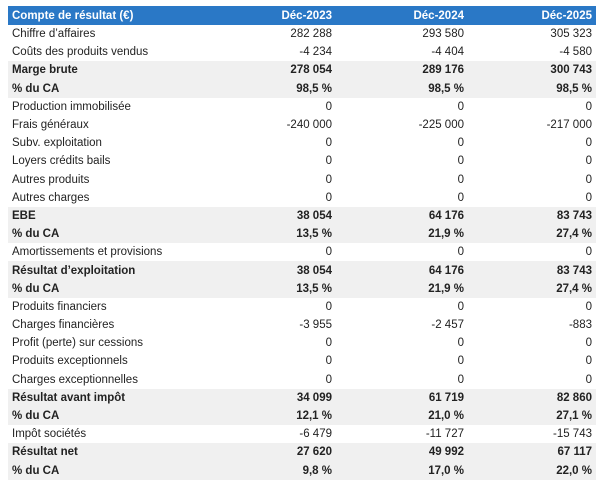  What do you see at coordinates (402, 416) in the screenshot?
I see `value-cell: 21,0 %` at bounding box center [402, 416].